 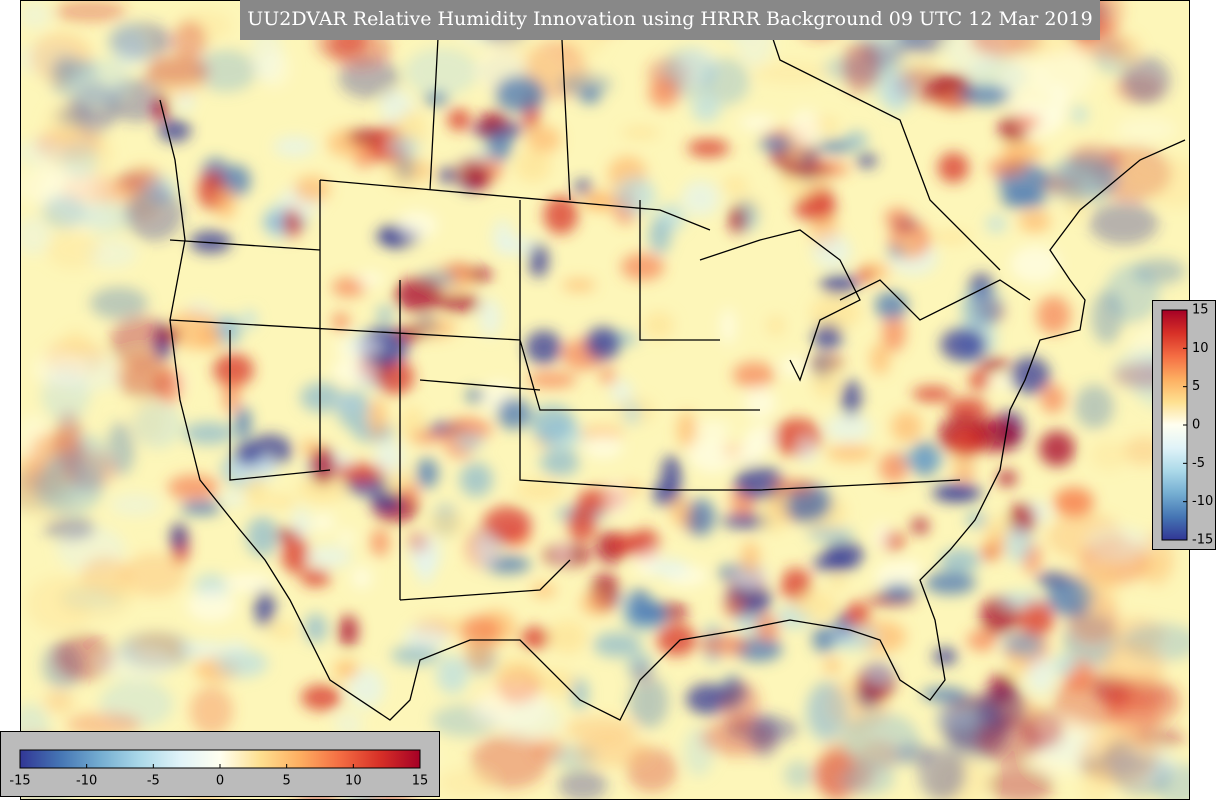 I want to click on tick-label: -15, so click(x=19, y=781).